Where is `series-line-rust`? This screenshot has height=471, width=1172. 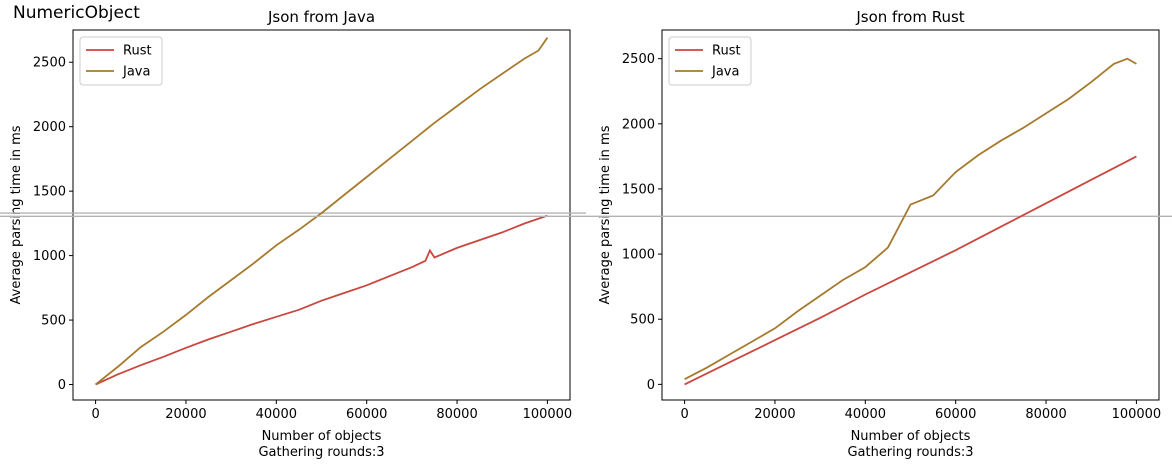
series-line-rust is located at coordinates (321, 300).